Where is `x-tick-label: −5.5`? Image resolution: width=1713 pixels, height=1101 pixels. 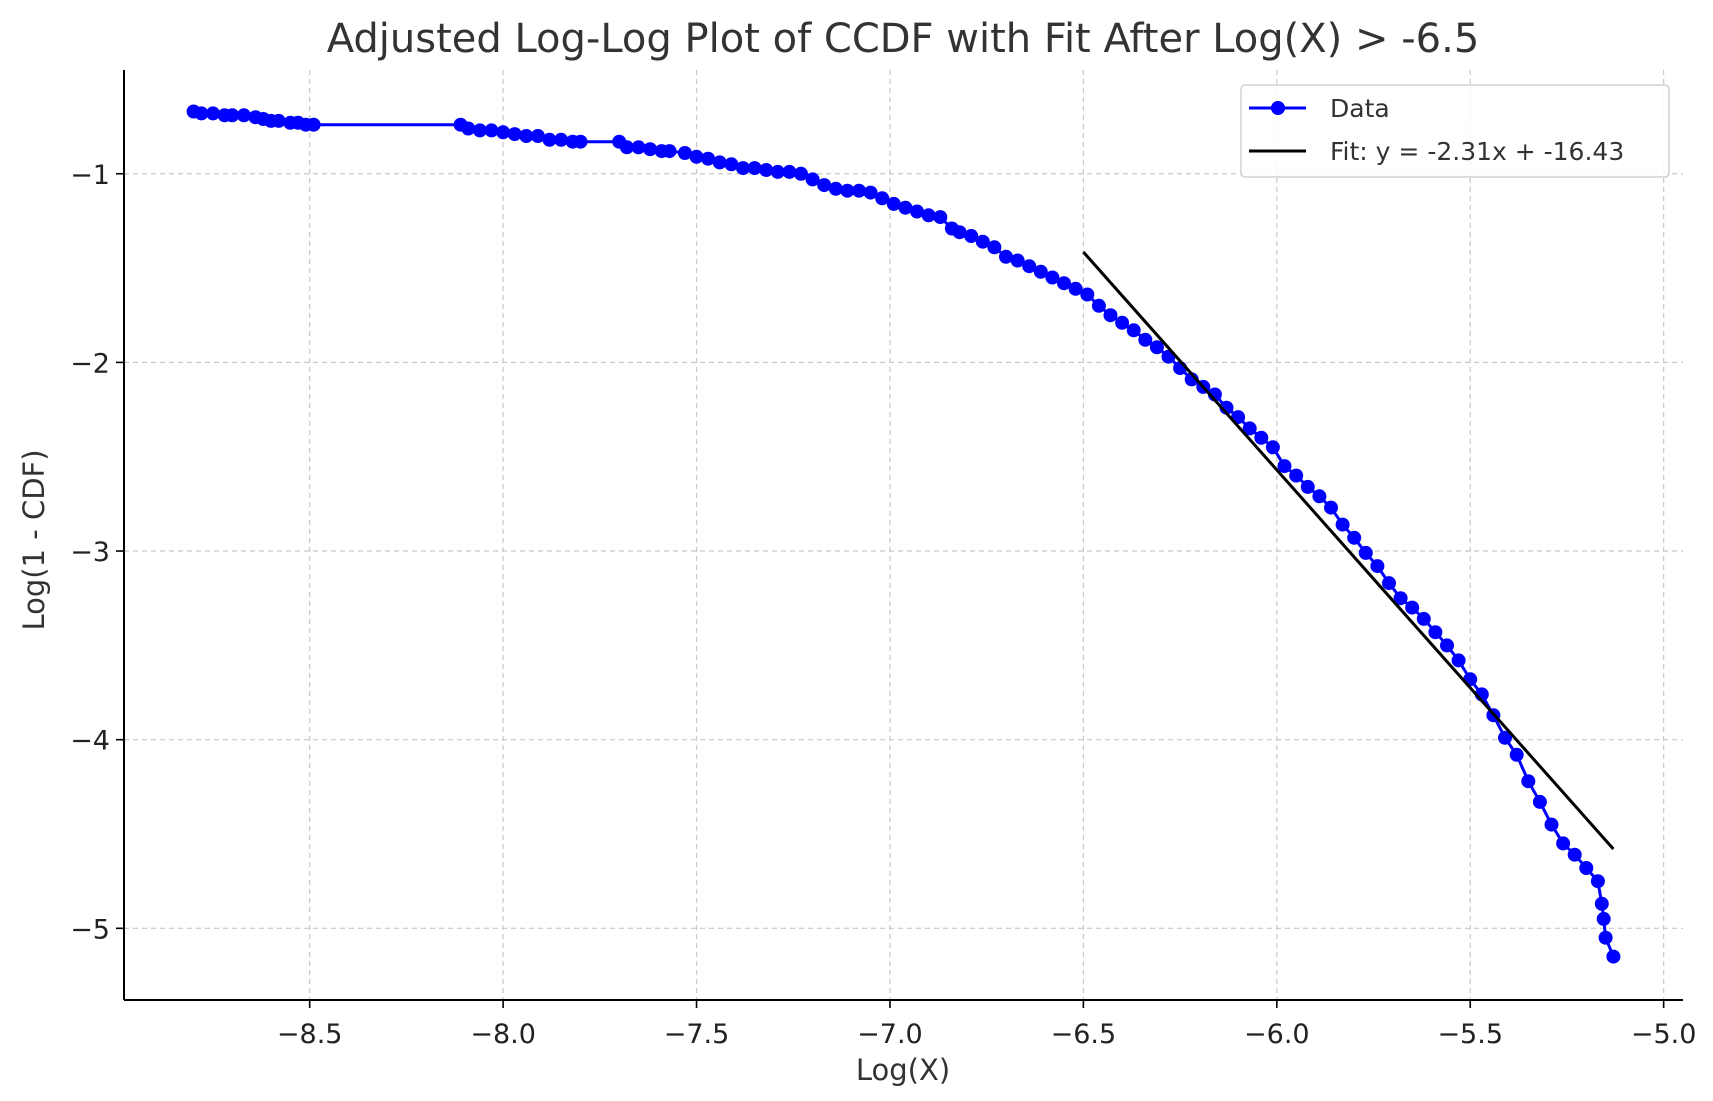 x-tick-label: −5.5 is located at coordinates (1470, 1034).